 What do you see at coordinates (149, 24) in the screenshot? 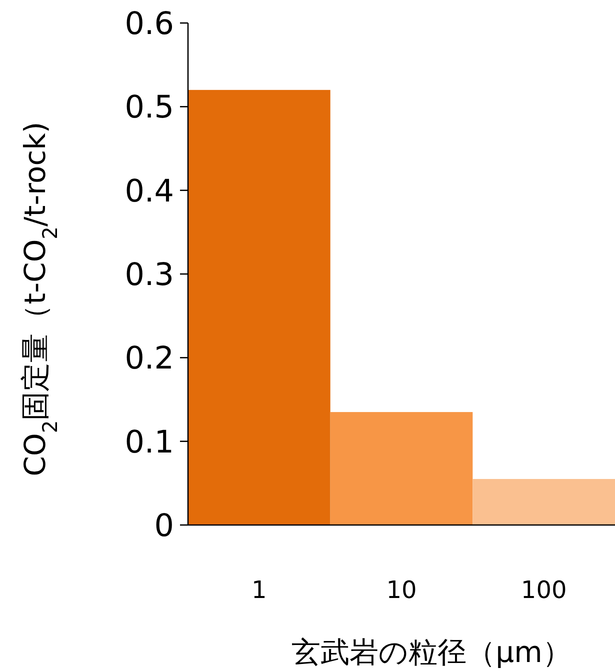
I see `y-tick-label: 0.6` at bounding box center [149, 24].